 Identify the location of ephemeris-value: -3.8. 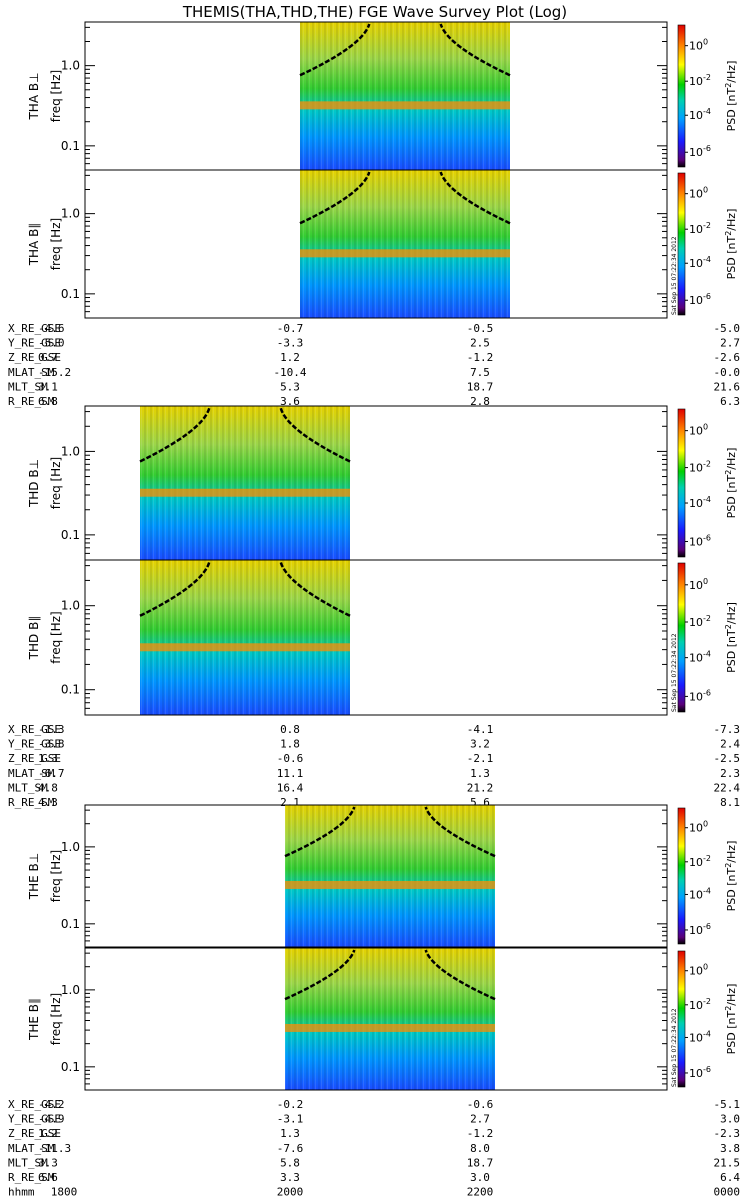
(51, 744).